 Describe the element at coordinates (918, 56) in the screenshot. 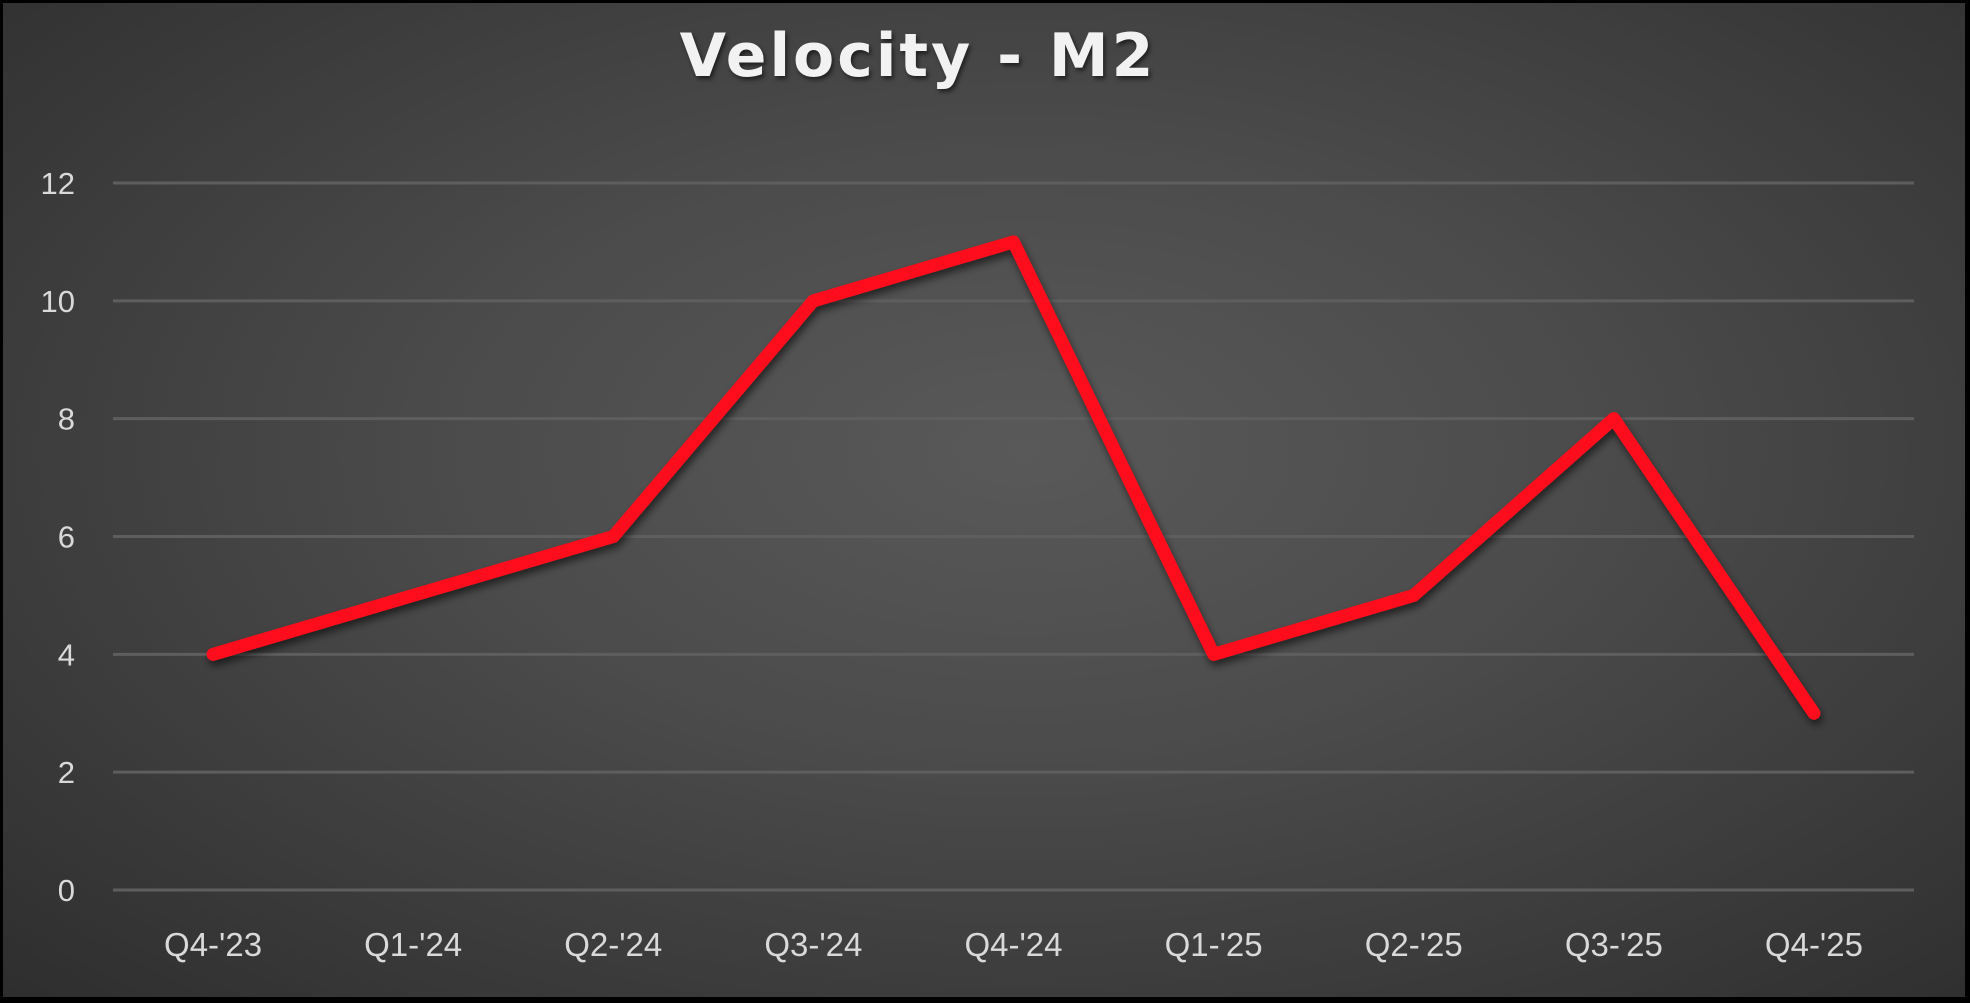

I see `chart-title: Velocity - M2` at that location.